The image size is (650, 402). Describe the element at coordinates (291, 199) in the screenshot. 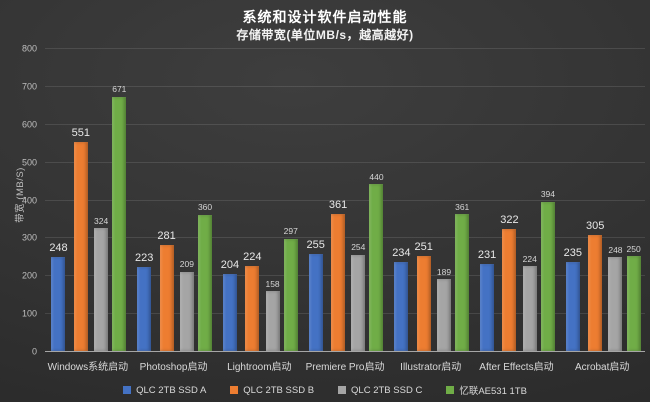

I see `bar-column: 297` at that location.